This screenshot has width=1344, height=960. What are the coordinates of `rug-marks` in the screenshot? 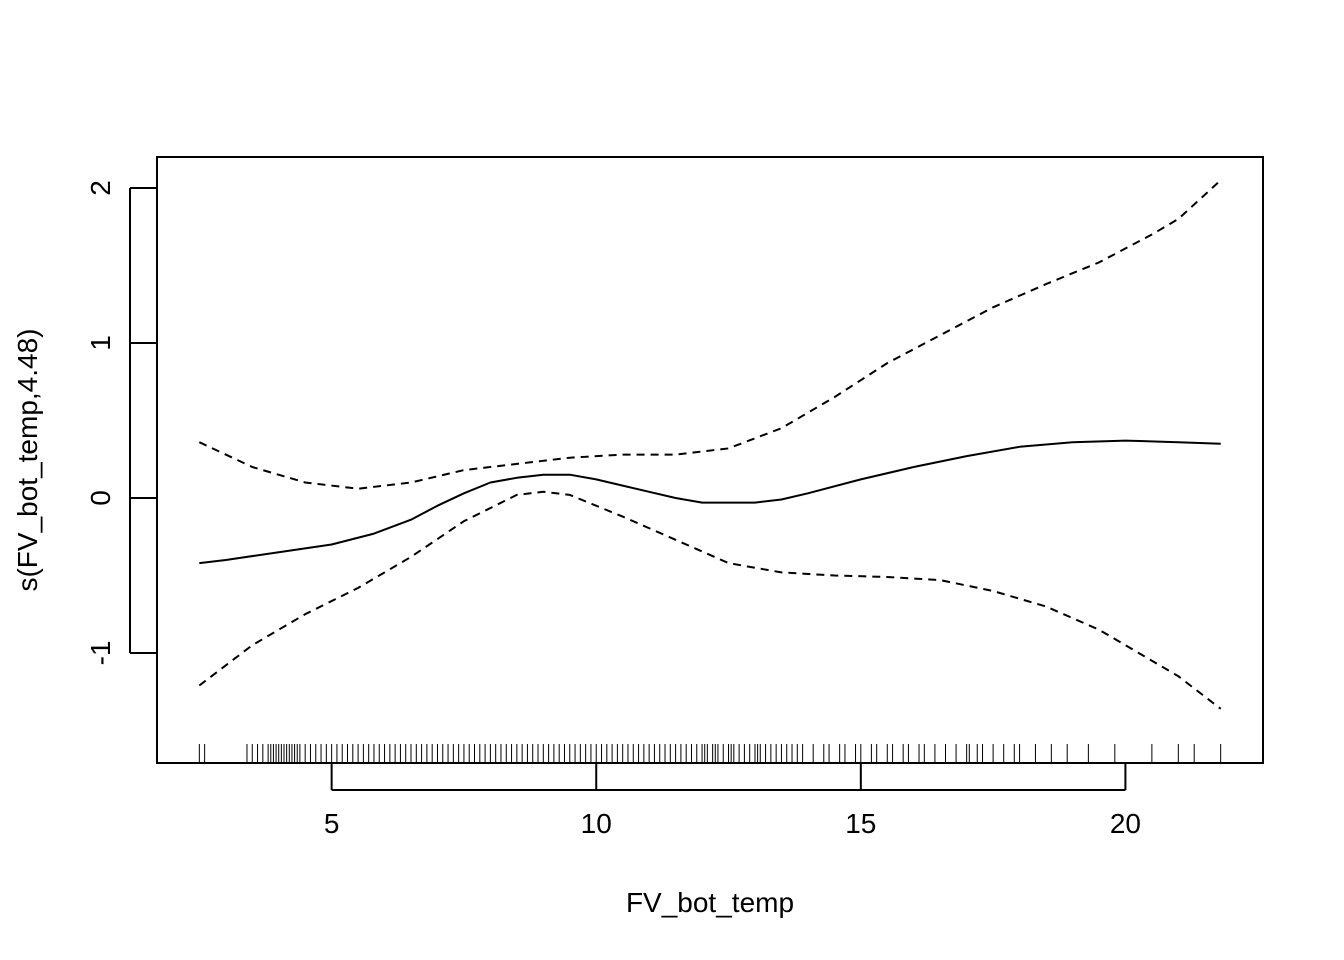 It's located at (710, 753).